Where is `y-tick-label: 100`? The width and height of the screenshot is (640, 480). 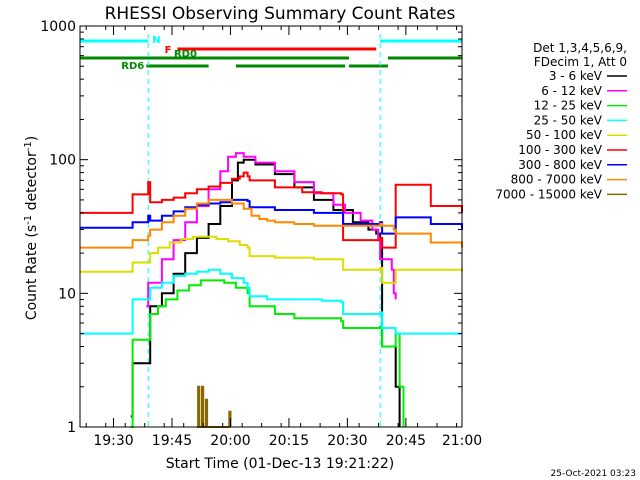 y-tick-label: 100 is located at coordinates (62, 161).